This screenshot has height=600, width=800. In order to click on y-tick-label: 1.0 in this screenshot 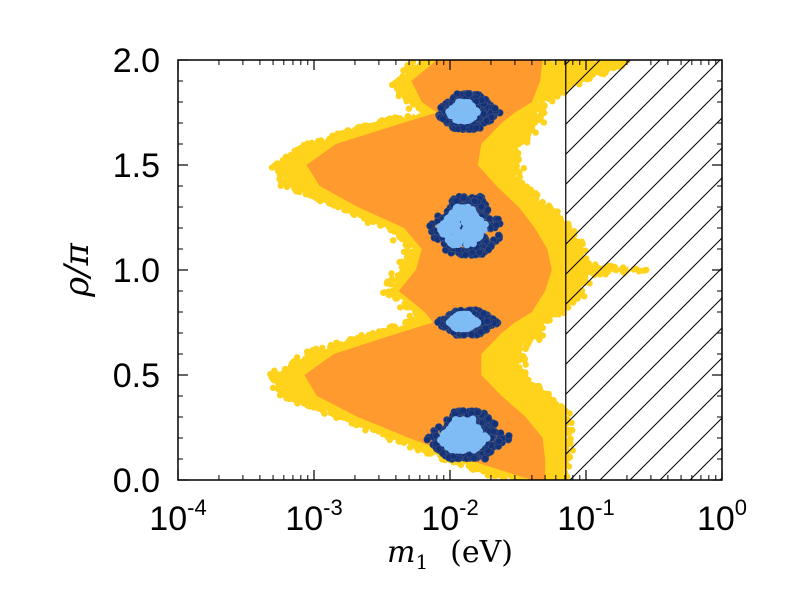, I will do `click(136, 271)`.